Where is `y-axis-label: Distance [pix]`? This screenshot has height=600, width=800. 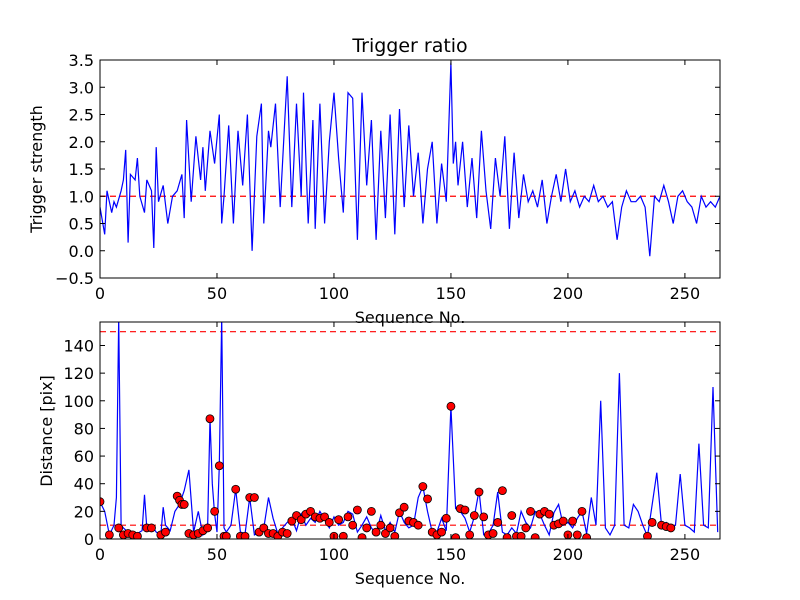 y-axis-label: Distance [pix] is located at coordinates (46, 431).